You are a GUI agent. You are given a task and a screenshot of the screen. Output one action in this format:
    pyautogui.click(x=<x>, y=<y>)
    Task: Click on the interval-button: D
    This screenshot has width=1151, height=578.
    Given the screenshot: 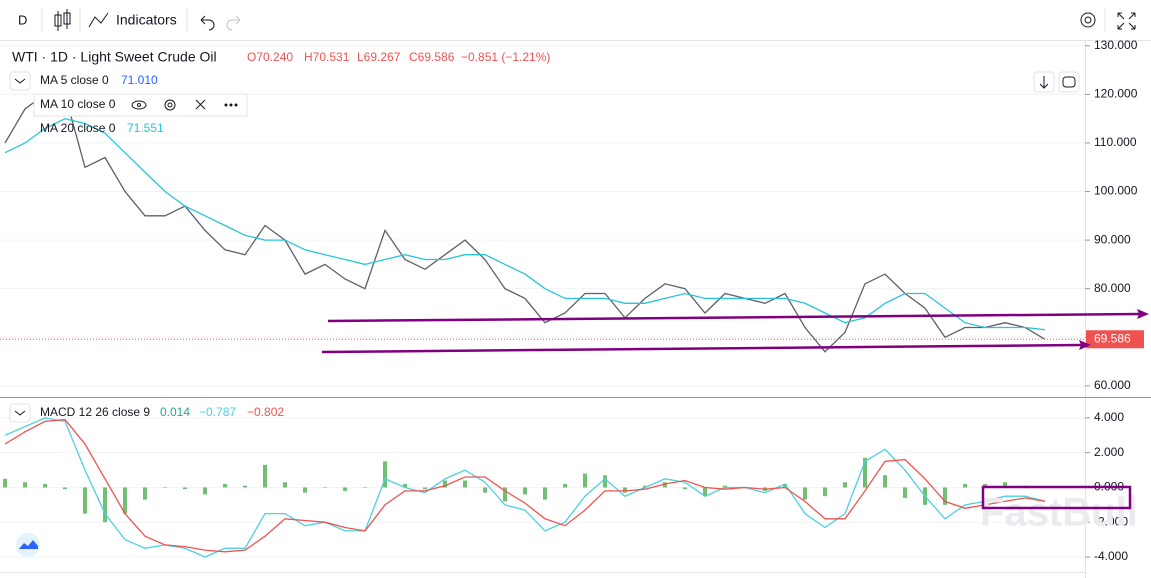 What is the action you would take?
    pyautogui.click(x=22, y=19)
    